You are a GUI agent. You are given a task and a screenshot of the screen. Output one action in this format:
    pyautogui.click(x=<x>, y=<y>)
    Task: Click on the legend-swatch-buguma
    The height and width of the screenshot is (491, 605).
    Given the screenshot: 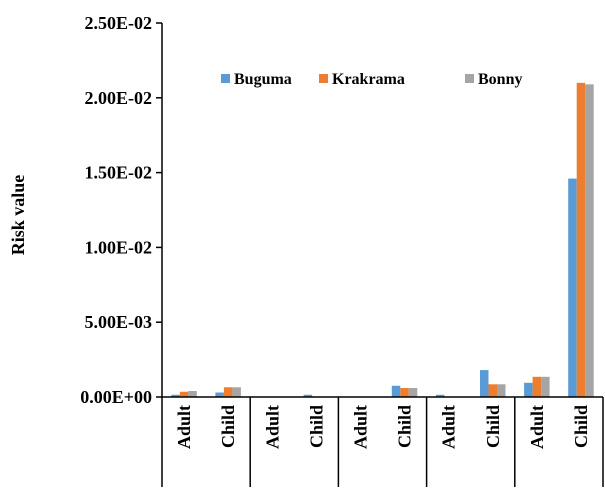 What is the action you would take?
    pyautogui.click(x=225, y=78)
    